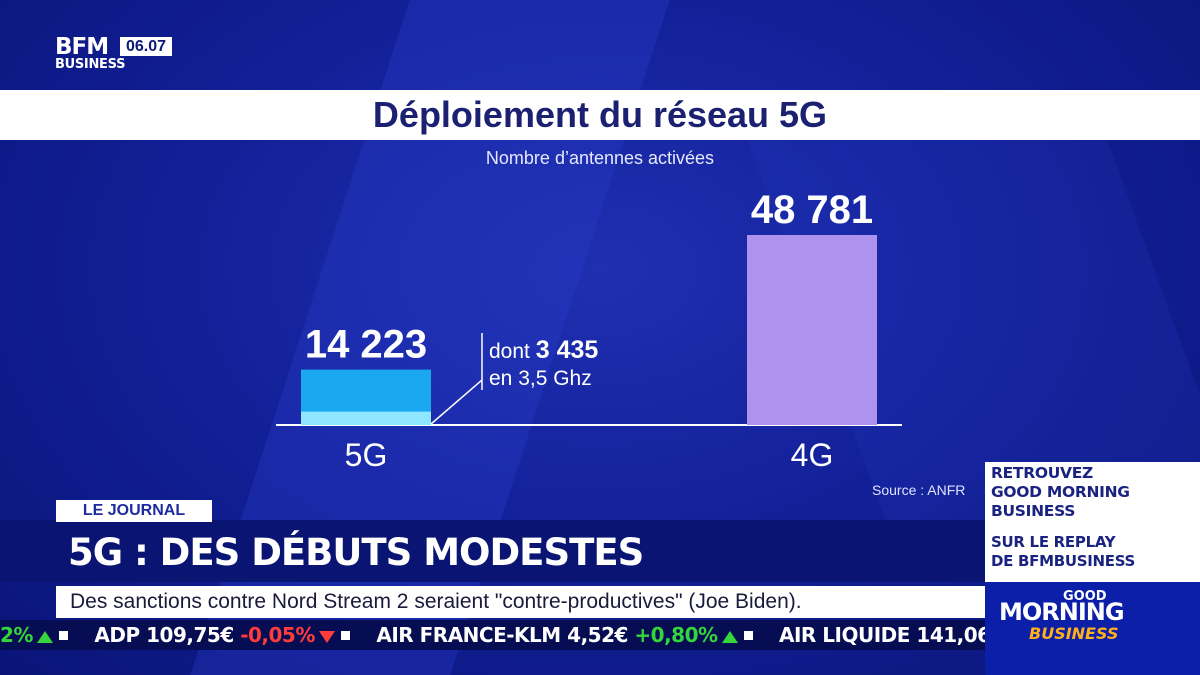 Image resolution: width=1200 pixels, height=675 pixels. Describe the element at coordinates (812, 455) in the screenshot. I see `category-label-4g: 4G` at that location.